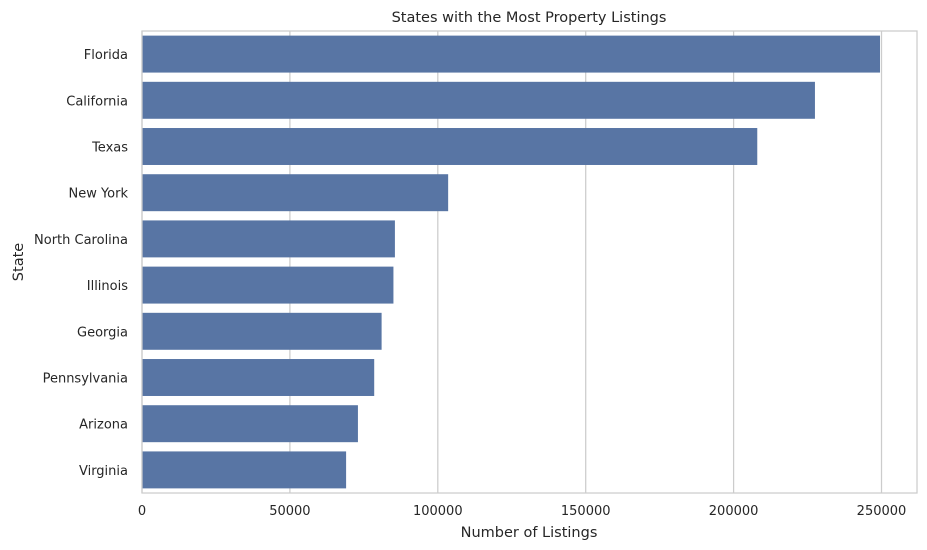 This screenshot has height=550, width=927. What do you see at coordinates (106, 55) in the screenshot?
I see `y-tick-label: Florida` at bounding box center [106, 55].